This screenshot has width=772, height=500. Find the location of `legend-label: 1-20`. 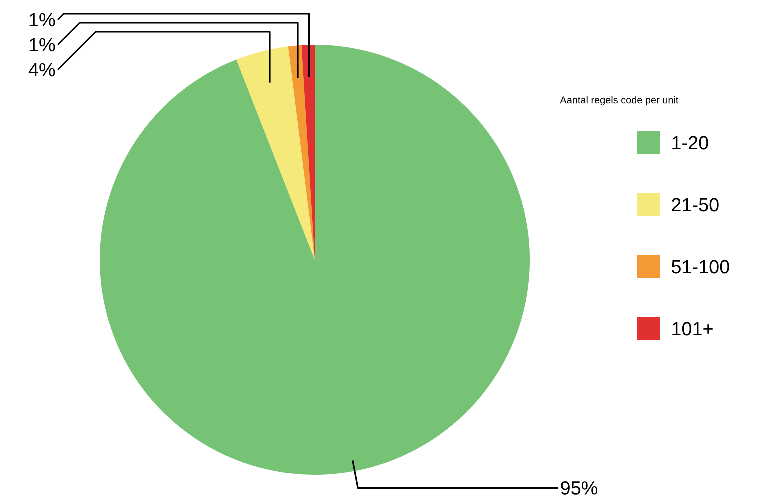

legend-label: 1-20 is located at coordinates (690, 143).